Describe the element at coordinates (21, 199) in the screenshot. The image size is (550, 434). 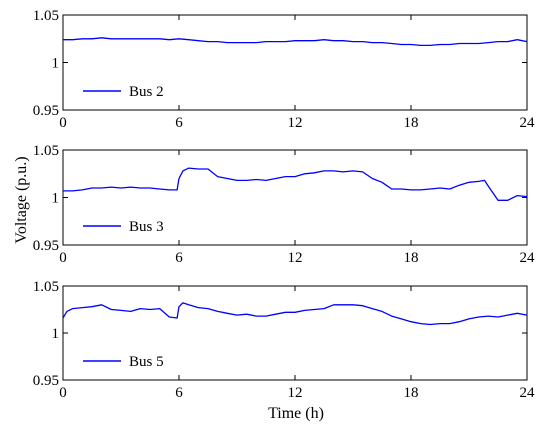
I see `y-axis-title: Voltage (p.u.)` at that location.